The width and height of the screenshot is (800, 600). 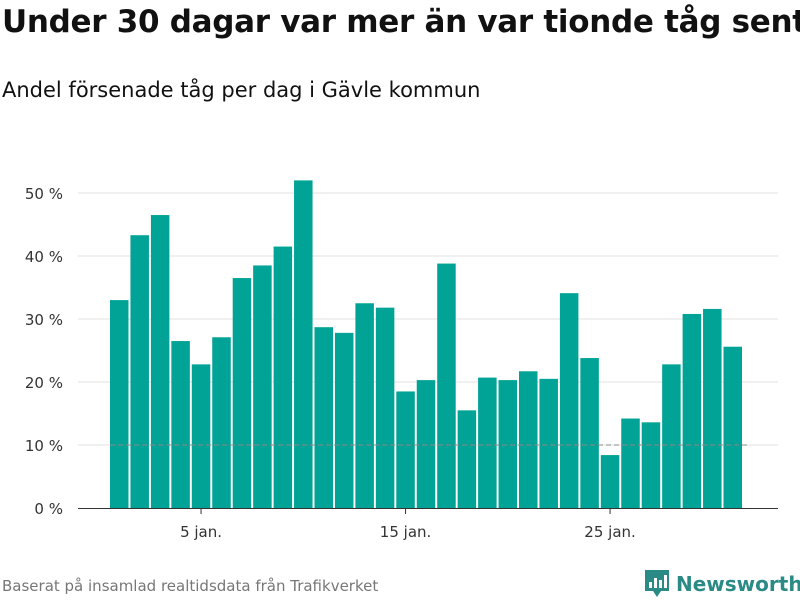 What do you see at coordinates (44, 383) in the screenshot?
I see `y-tick-label: 20 %` at bounding box center [44, 383].